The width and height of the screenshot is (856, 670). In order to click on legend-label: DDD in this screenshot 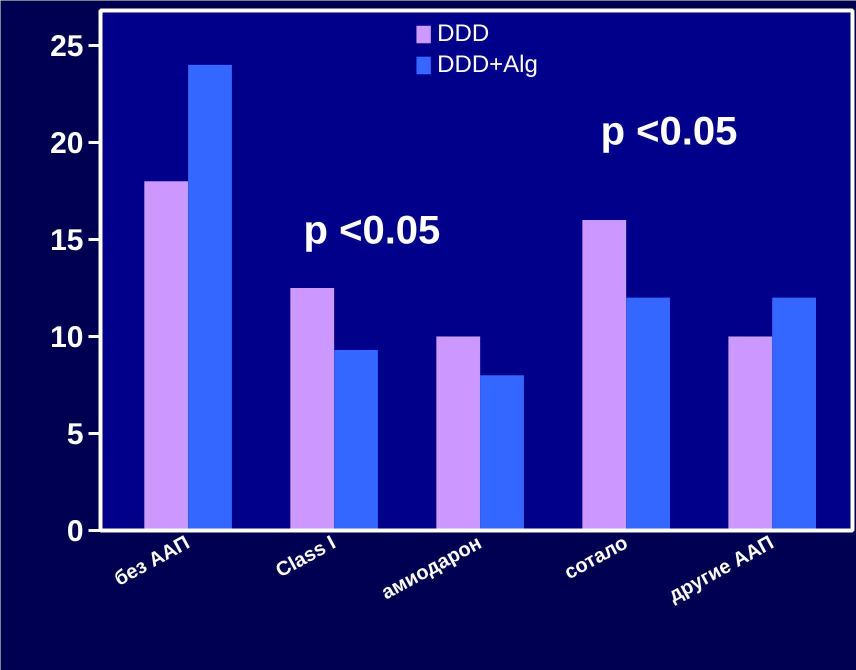, I will do `click(463, 34)`.